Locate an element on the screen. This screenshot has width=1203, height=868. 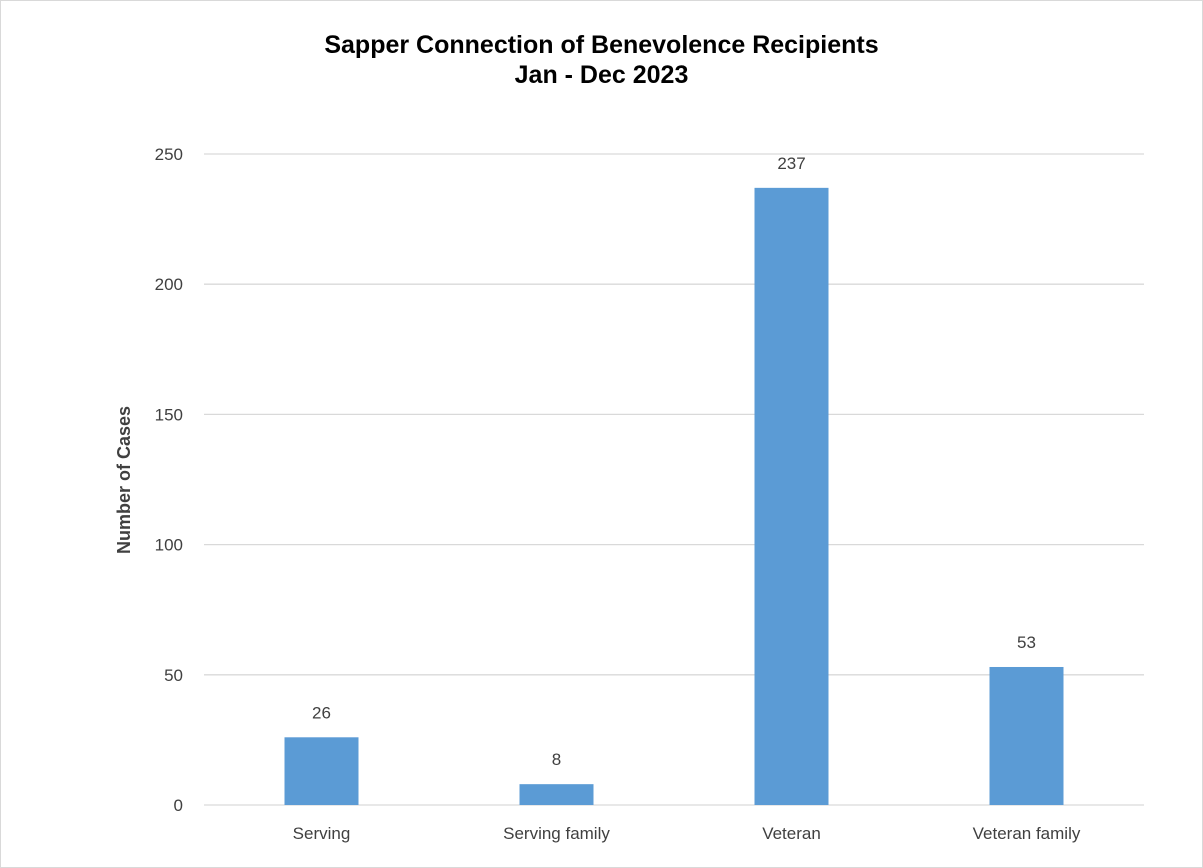
data-label: 237 is located at coordinates (791, 163).